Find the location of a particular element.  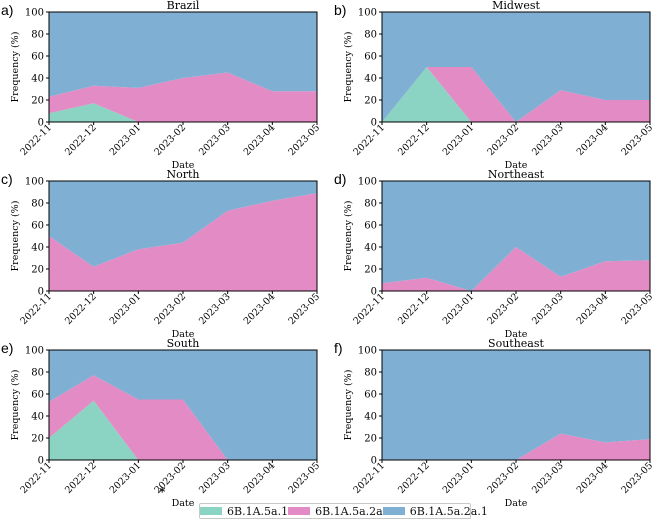

legend-item: 6B.1A.5a.1 is located at coordinates (244, 511).